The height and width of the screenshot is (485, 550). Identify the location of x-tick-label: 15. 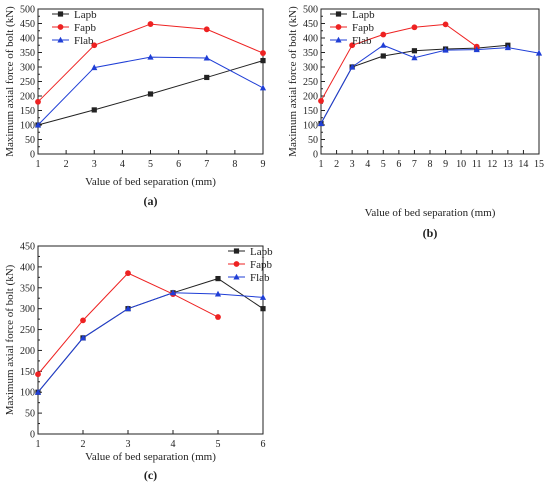
(539, 164).